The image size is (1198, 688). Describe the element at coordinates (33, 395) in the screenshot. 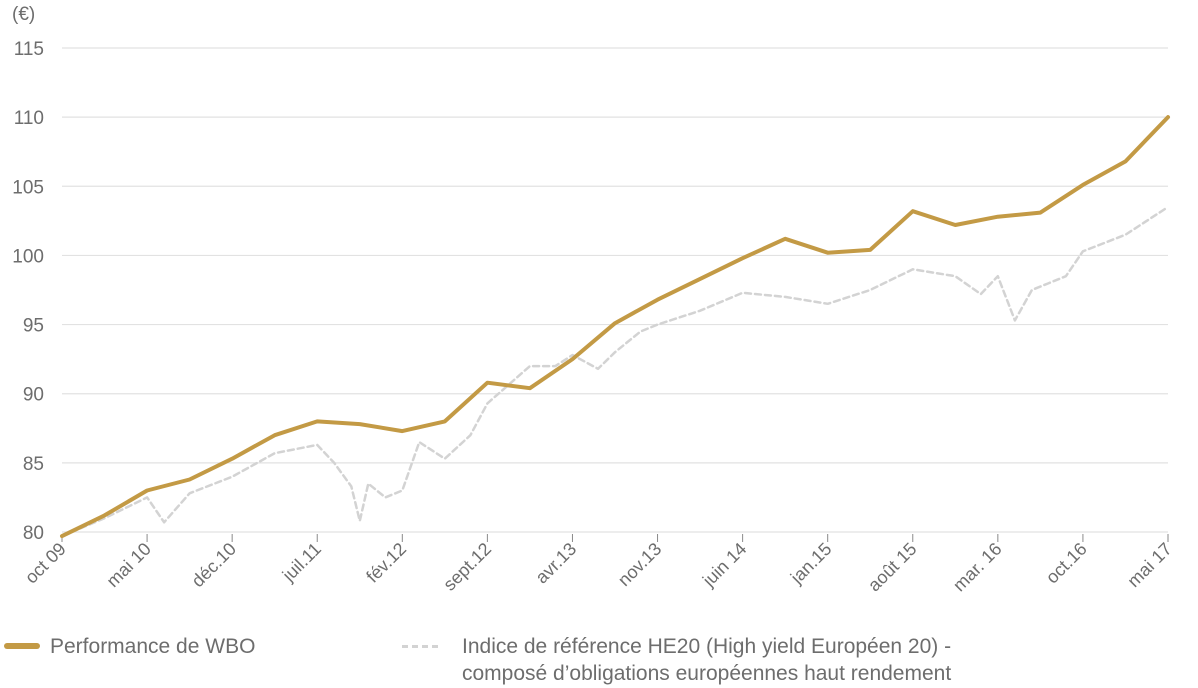

I see `y-tick-label: 90` at that location.